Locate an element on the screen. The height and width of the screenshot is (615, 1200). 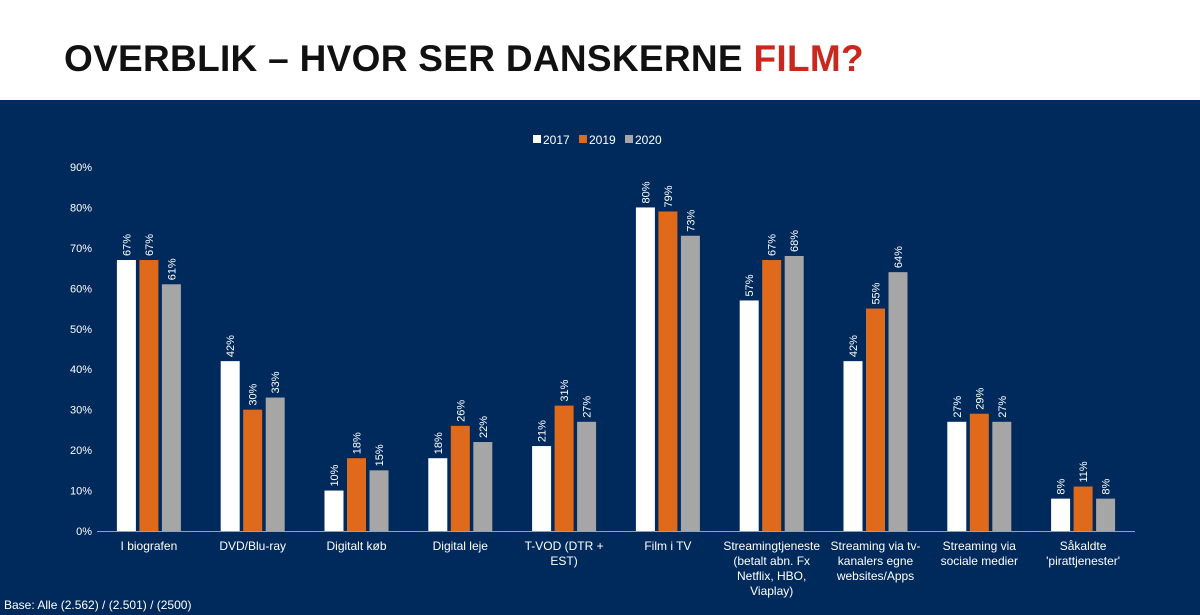
data-label: 64% is located at coordinates (899, 257).